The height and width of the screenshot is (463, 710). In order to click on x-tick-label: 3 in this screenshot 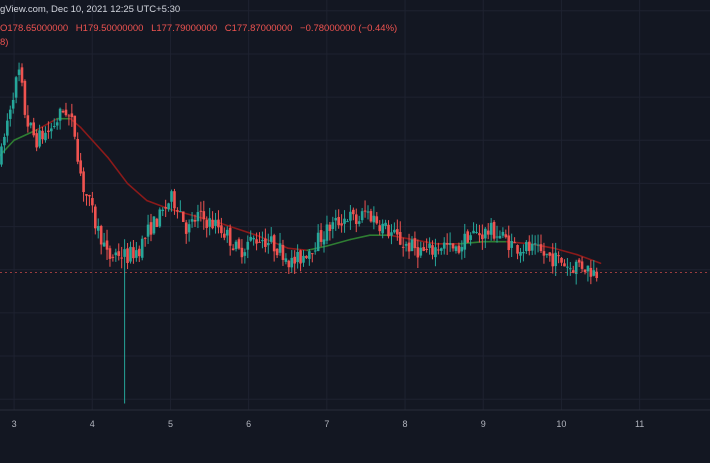, I will do `click(14, 424)`.